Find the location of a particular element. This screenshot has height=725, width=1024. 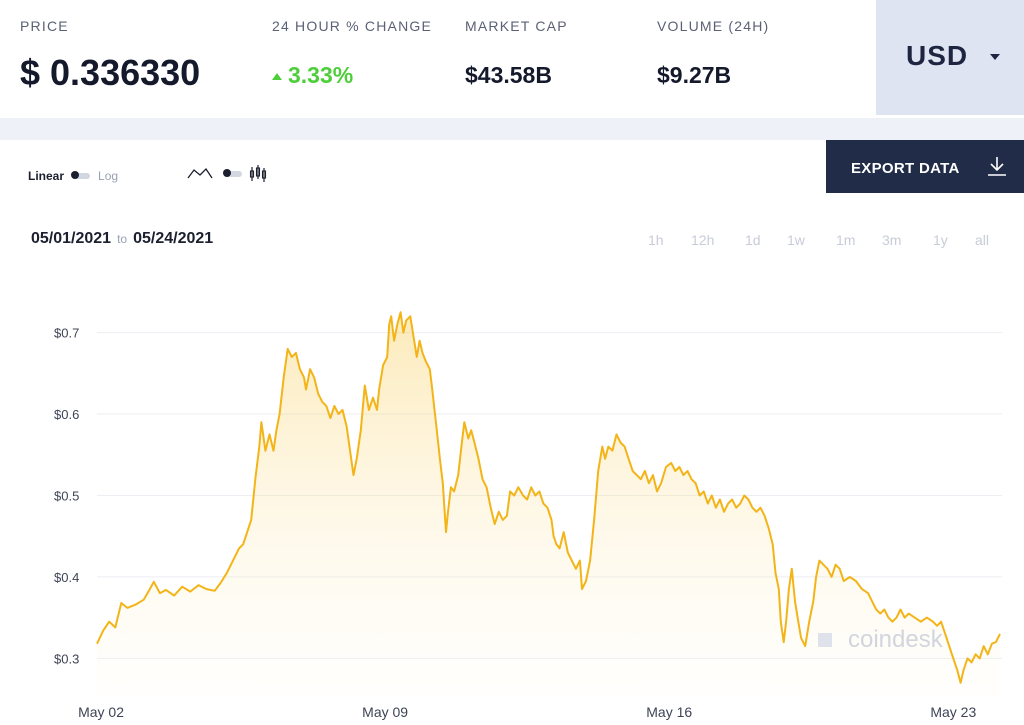

date-to-word: to is located at coordinates (122, 239).